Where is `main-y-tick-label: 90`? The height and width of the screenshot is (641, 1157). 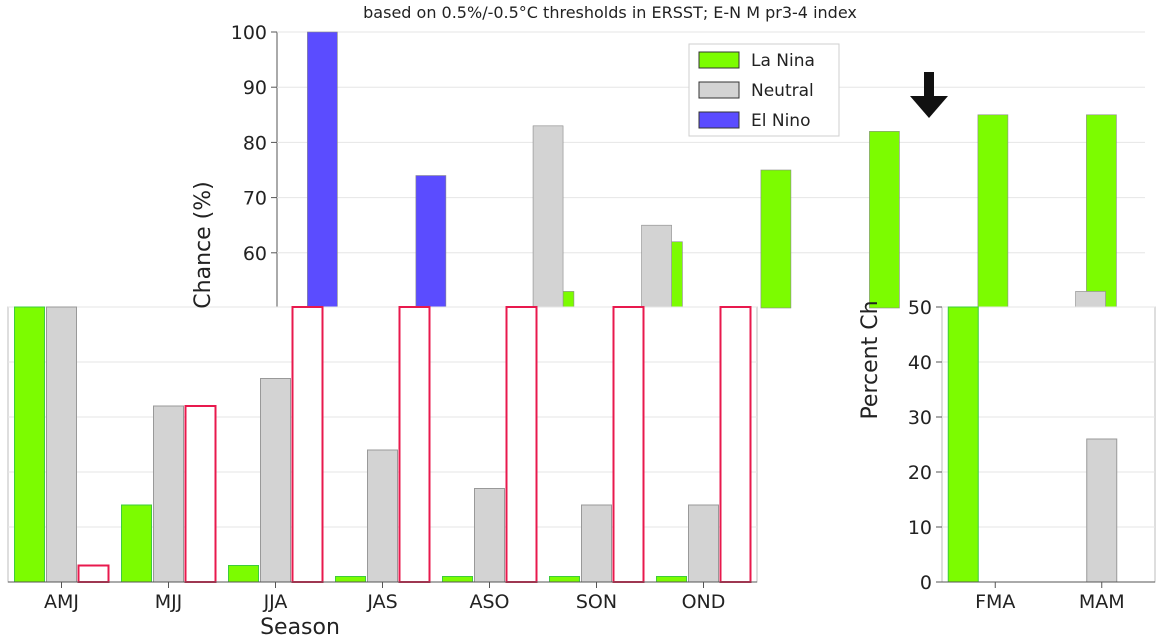 main-y-tick-label: 90 is located at coordinates (255, 88).